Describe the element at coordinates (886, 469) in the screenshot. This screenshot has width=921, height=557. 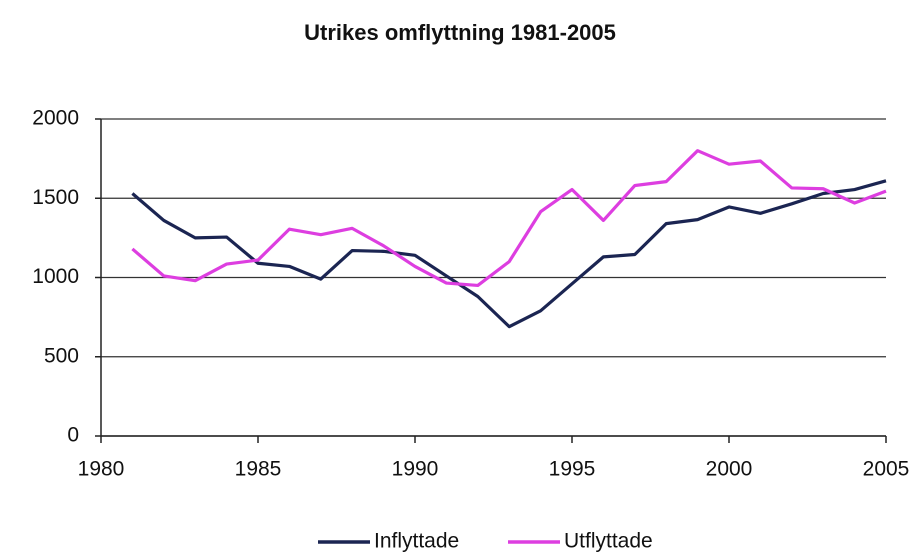
I see `x-tick-label: 2005` at that location.